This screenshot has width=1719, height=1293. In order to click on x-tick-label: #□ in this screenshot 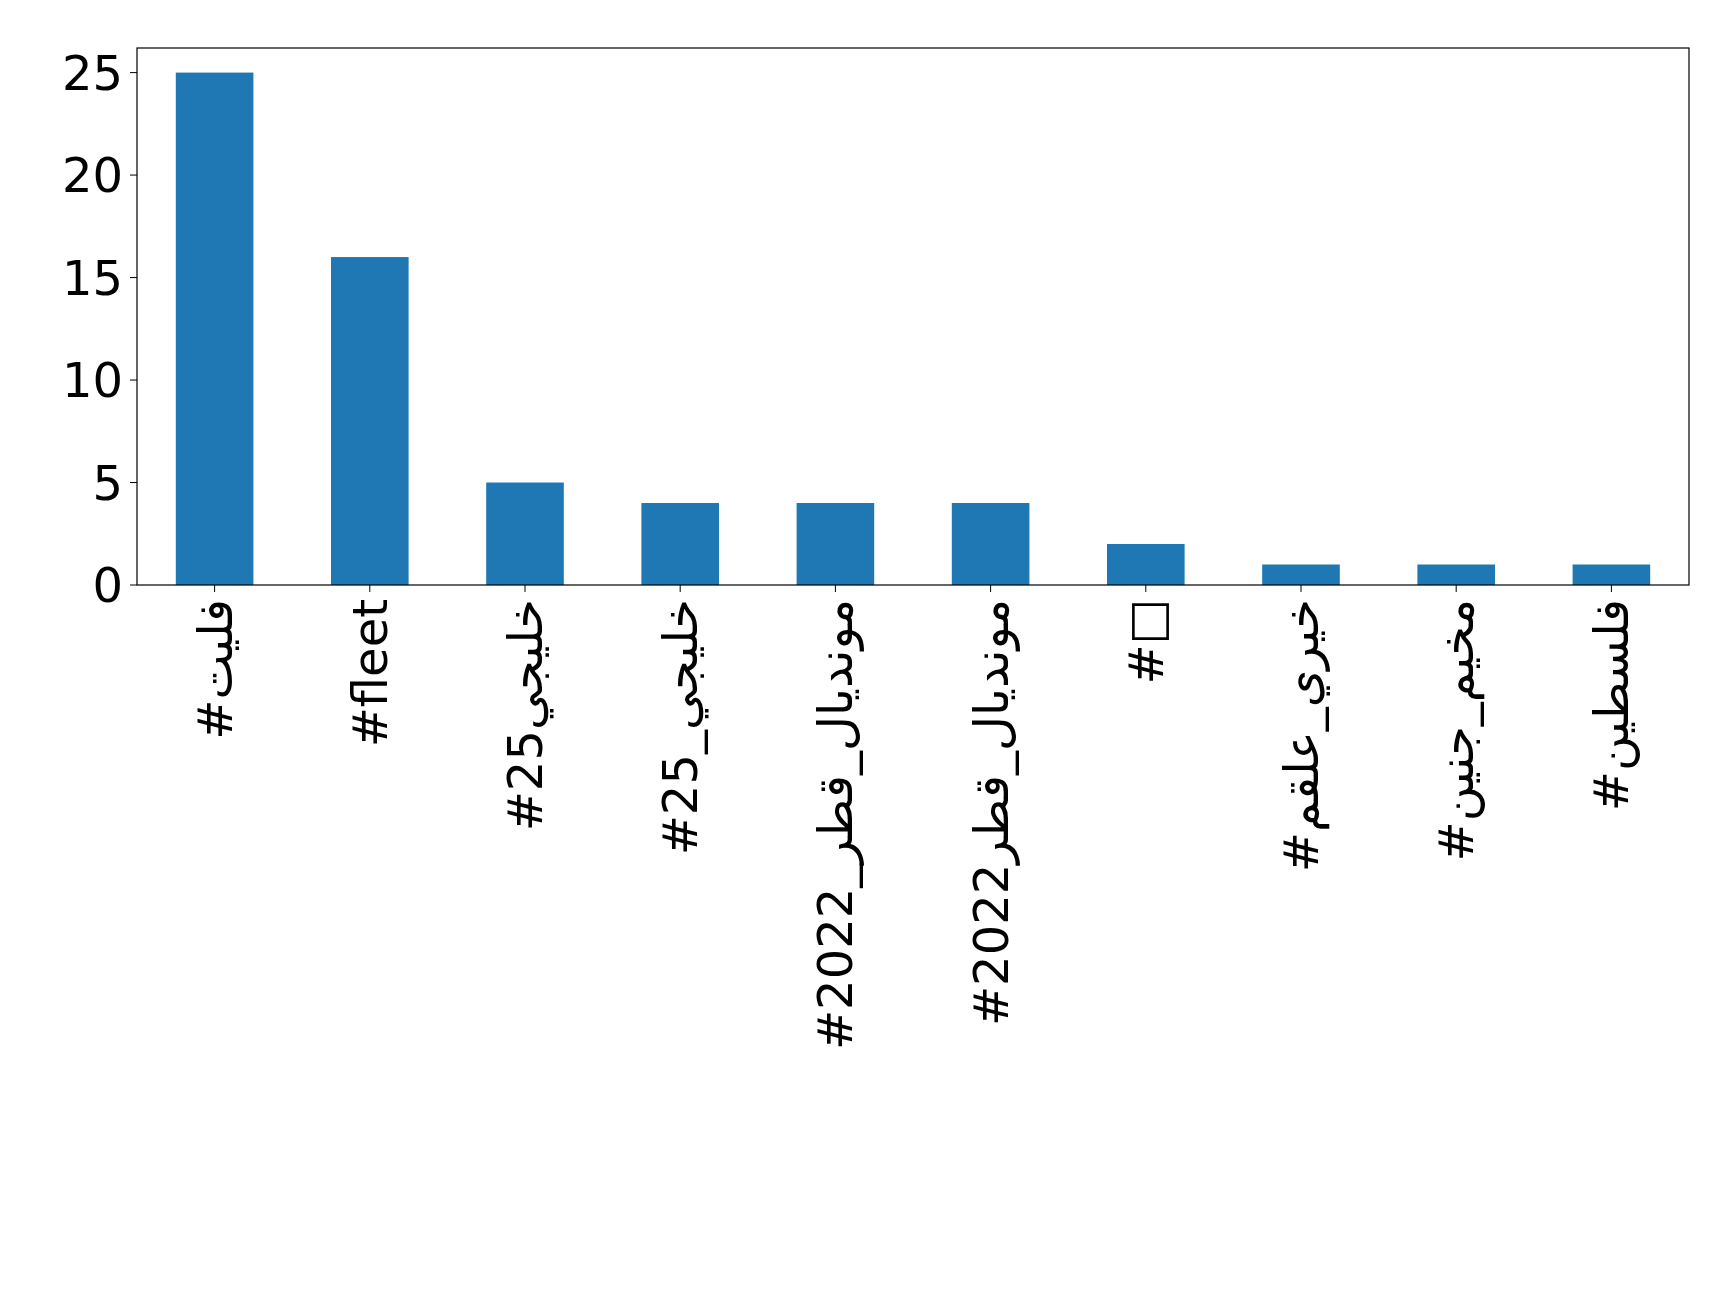, I will do `click(1145, 642)`.